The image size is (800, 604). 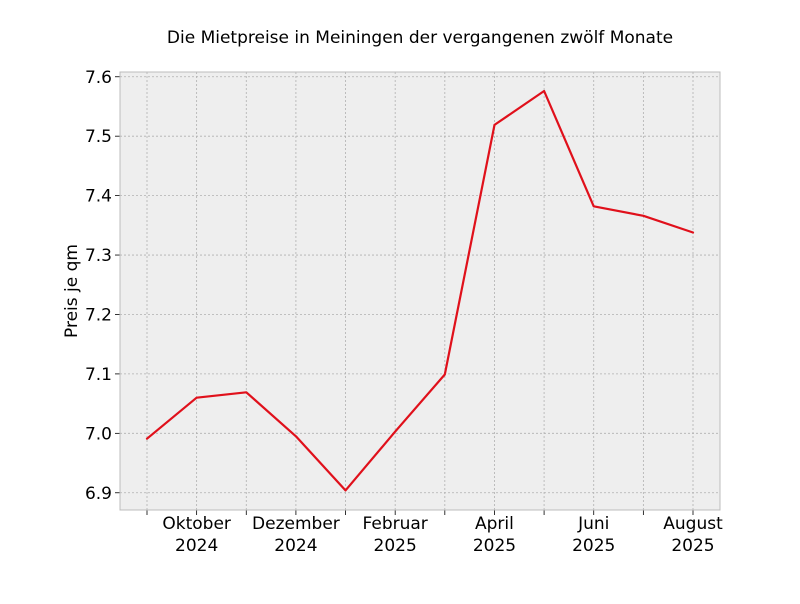 What do you see at coordinates (196, 524) in the screenshot?
I see `x-tick-label-month: Oktober` at bounding box center [196, 524].